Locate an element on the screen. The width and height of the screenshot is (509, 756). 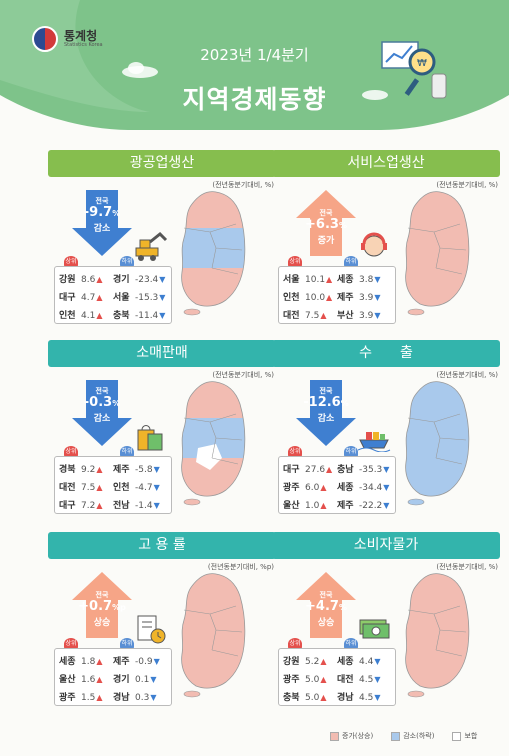
bottom-value: -5.8 is located at coordinates (144, 470).